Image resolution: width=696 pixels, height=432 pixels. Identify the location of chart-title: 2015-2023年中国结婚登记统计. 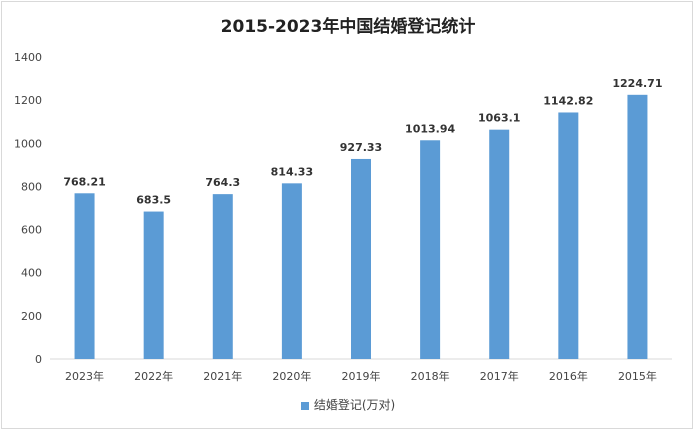
(348, 27).